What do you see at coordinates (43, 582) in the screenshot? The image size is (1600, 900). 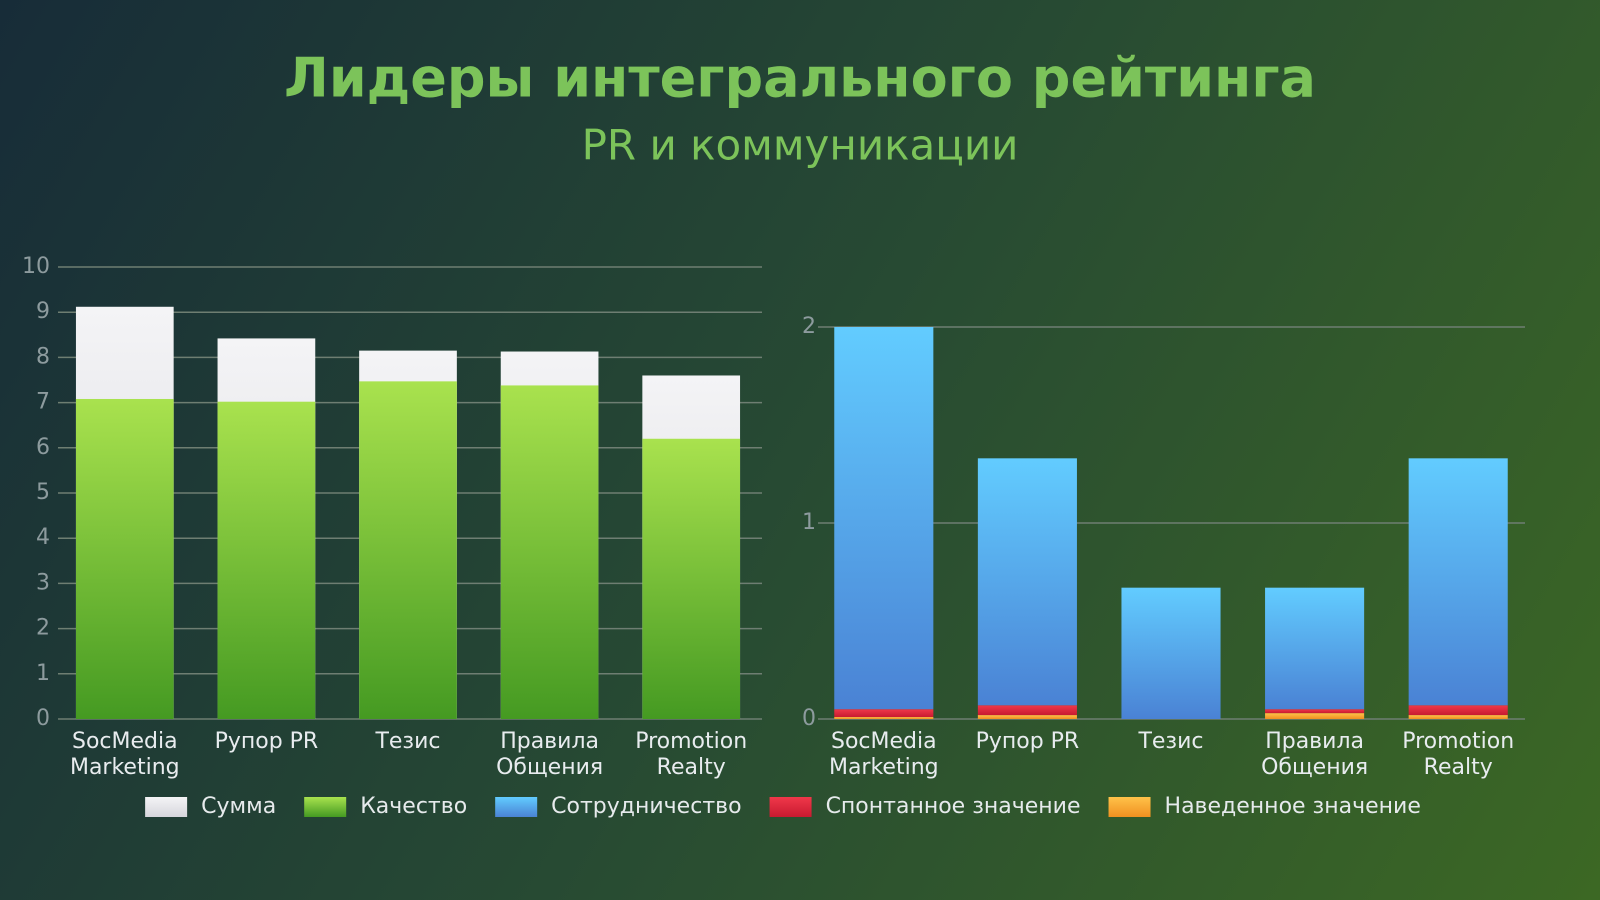 I see `y-tick-label: 3` at bounding box center [43, 582].